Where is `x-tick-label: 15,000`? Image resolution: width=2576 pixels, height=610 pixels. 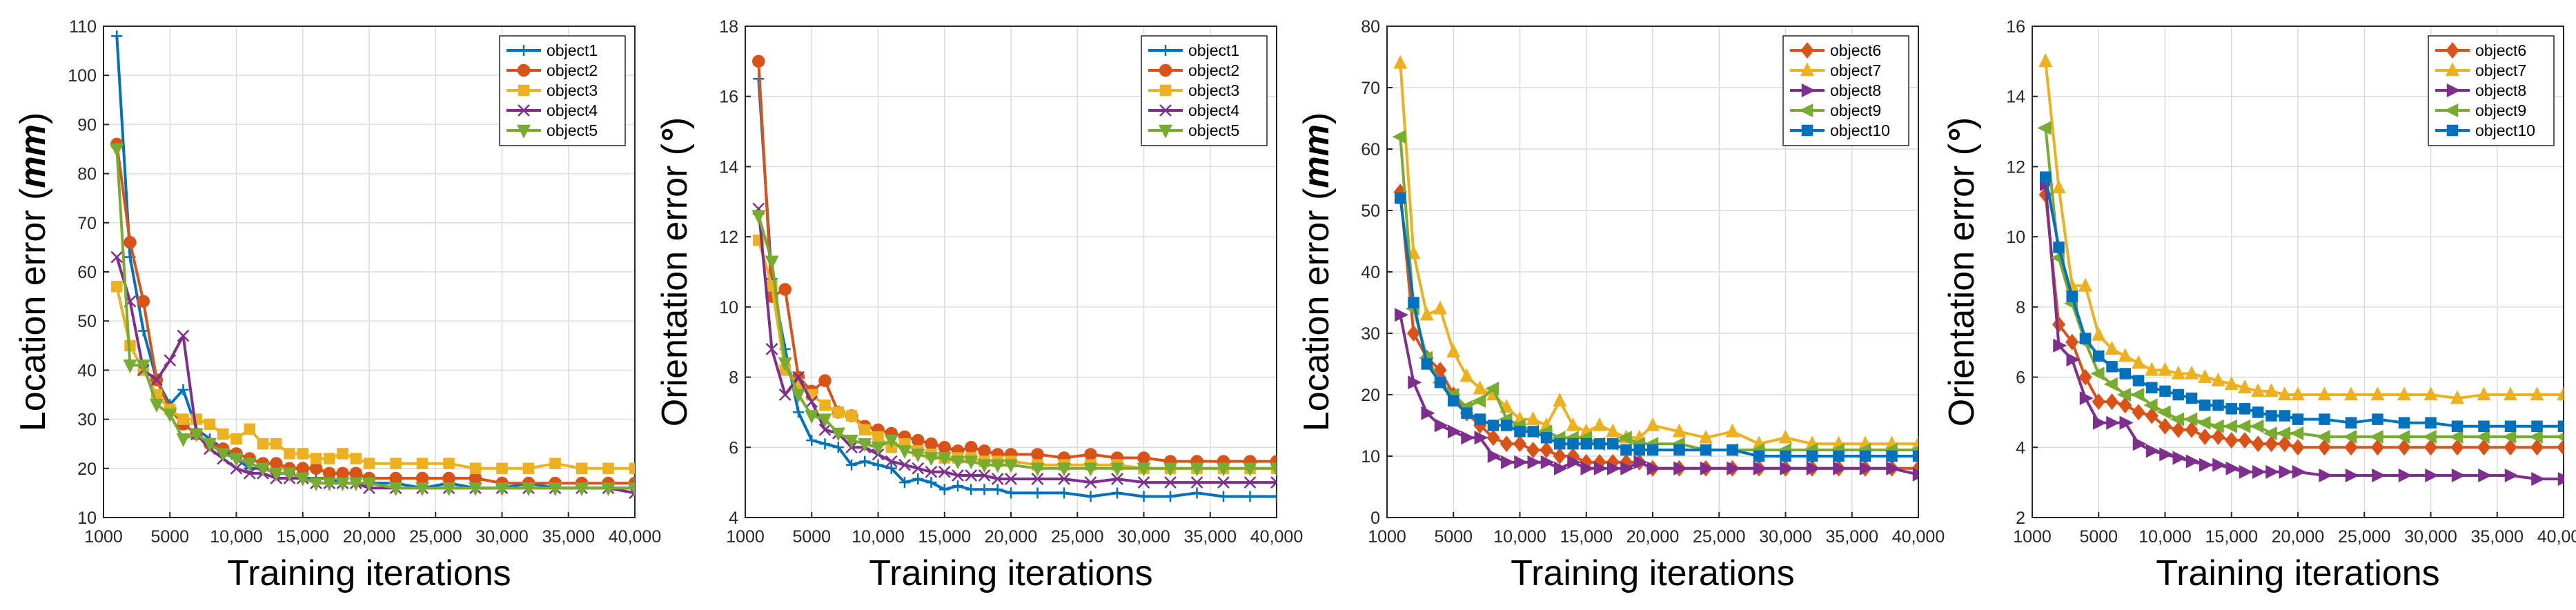
x-tick-label: 15,000 is located at coordinates (944, 537).